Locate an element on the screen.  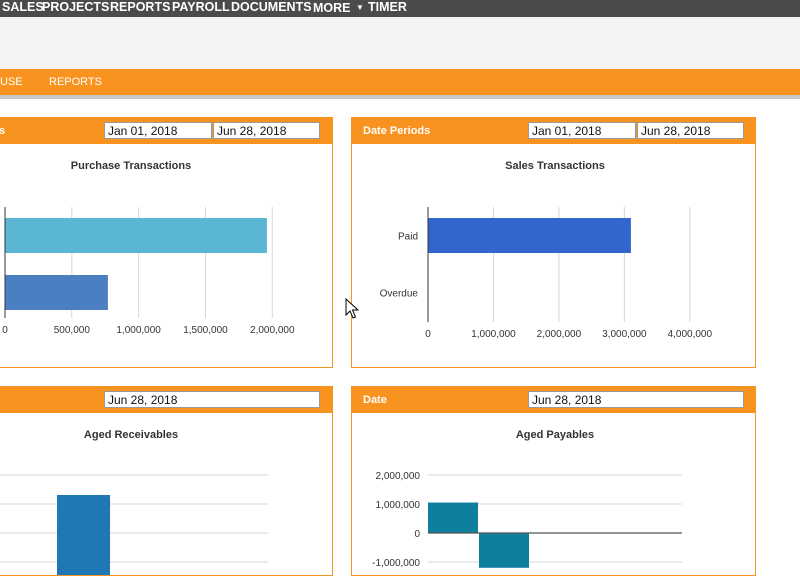
aged-receivables-chart: Aged Receivables is located at coordinates (134, 502).